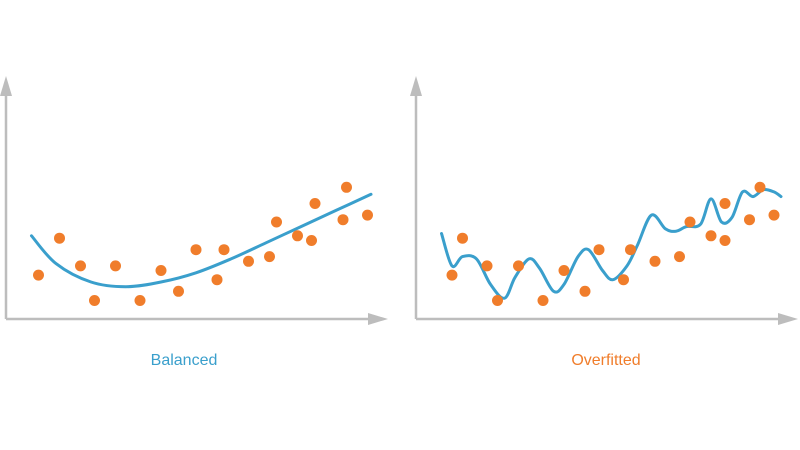 This screenshot has height=450, width=800. Describe the element at coordinates (606, 360) in the screenshot. I see `overfitted-caption: Overfitted` at that location.